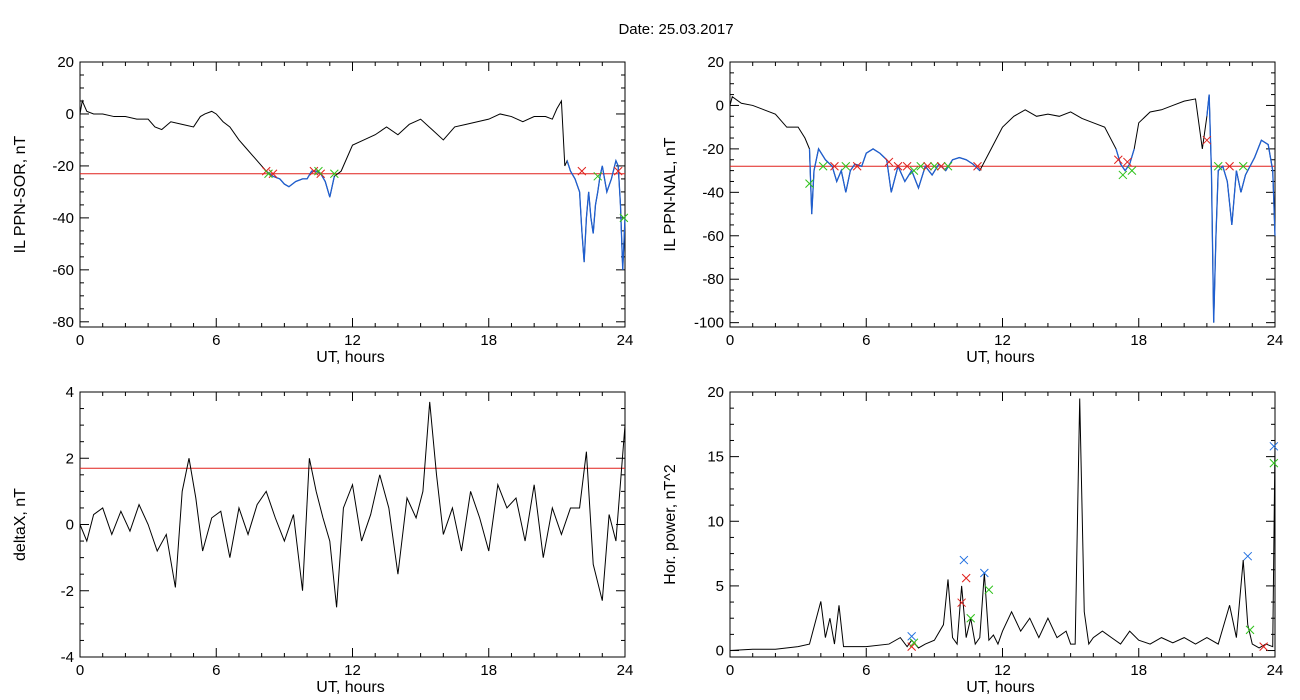 The height and width of the screenshot is (700, 1300). What do you see at coordinates (70, 458) in the screenshot?
I see `y-tick-label: 2` at bounding box center [70, 458].